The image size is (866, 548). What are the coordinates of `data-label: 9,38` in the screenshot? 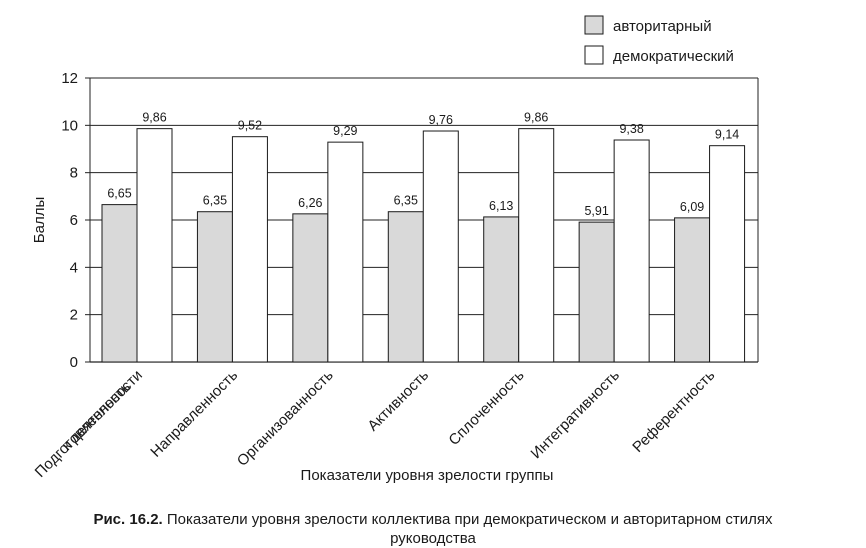 It's located at (631, 129).